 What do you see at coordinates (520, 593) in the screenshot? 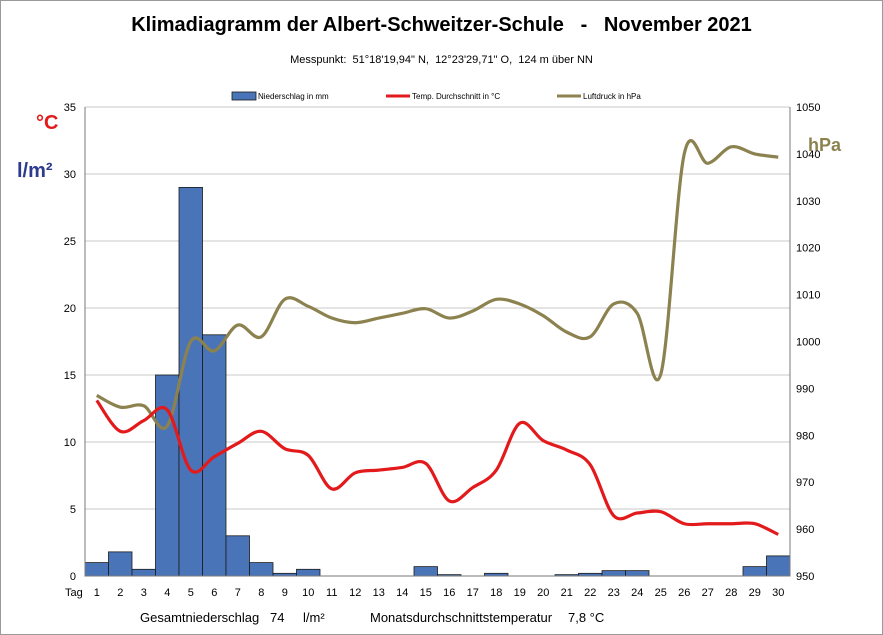
I see `x-tick-label: 19` at bounding box center [520, 593].